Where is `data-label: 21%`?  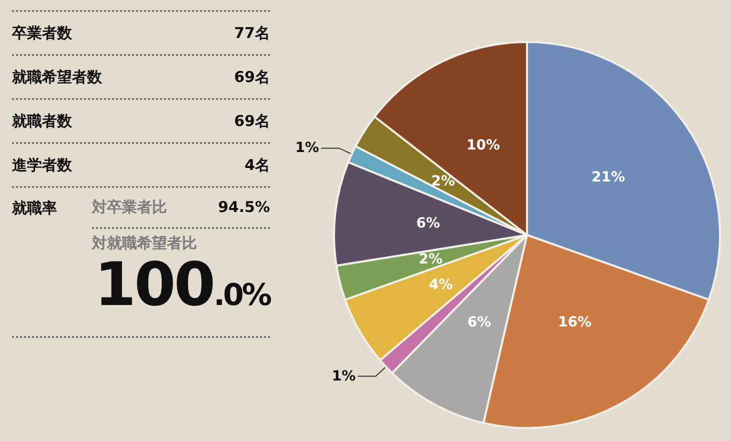
data-label: 21% is located at coordinates (609, 178).